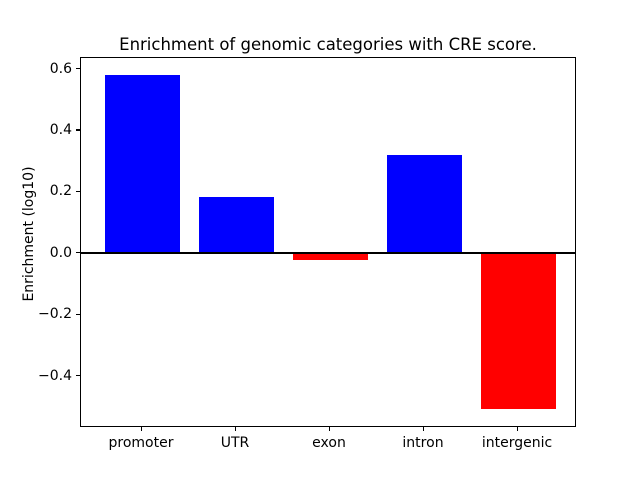 The width and height of the screenshot is (640, 480). I want to click on y-tick-label-−0.4: −0.4, so click(55, 375).